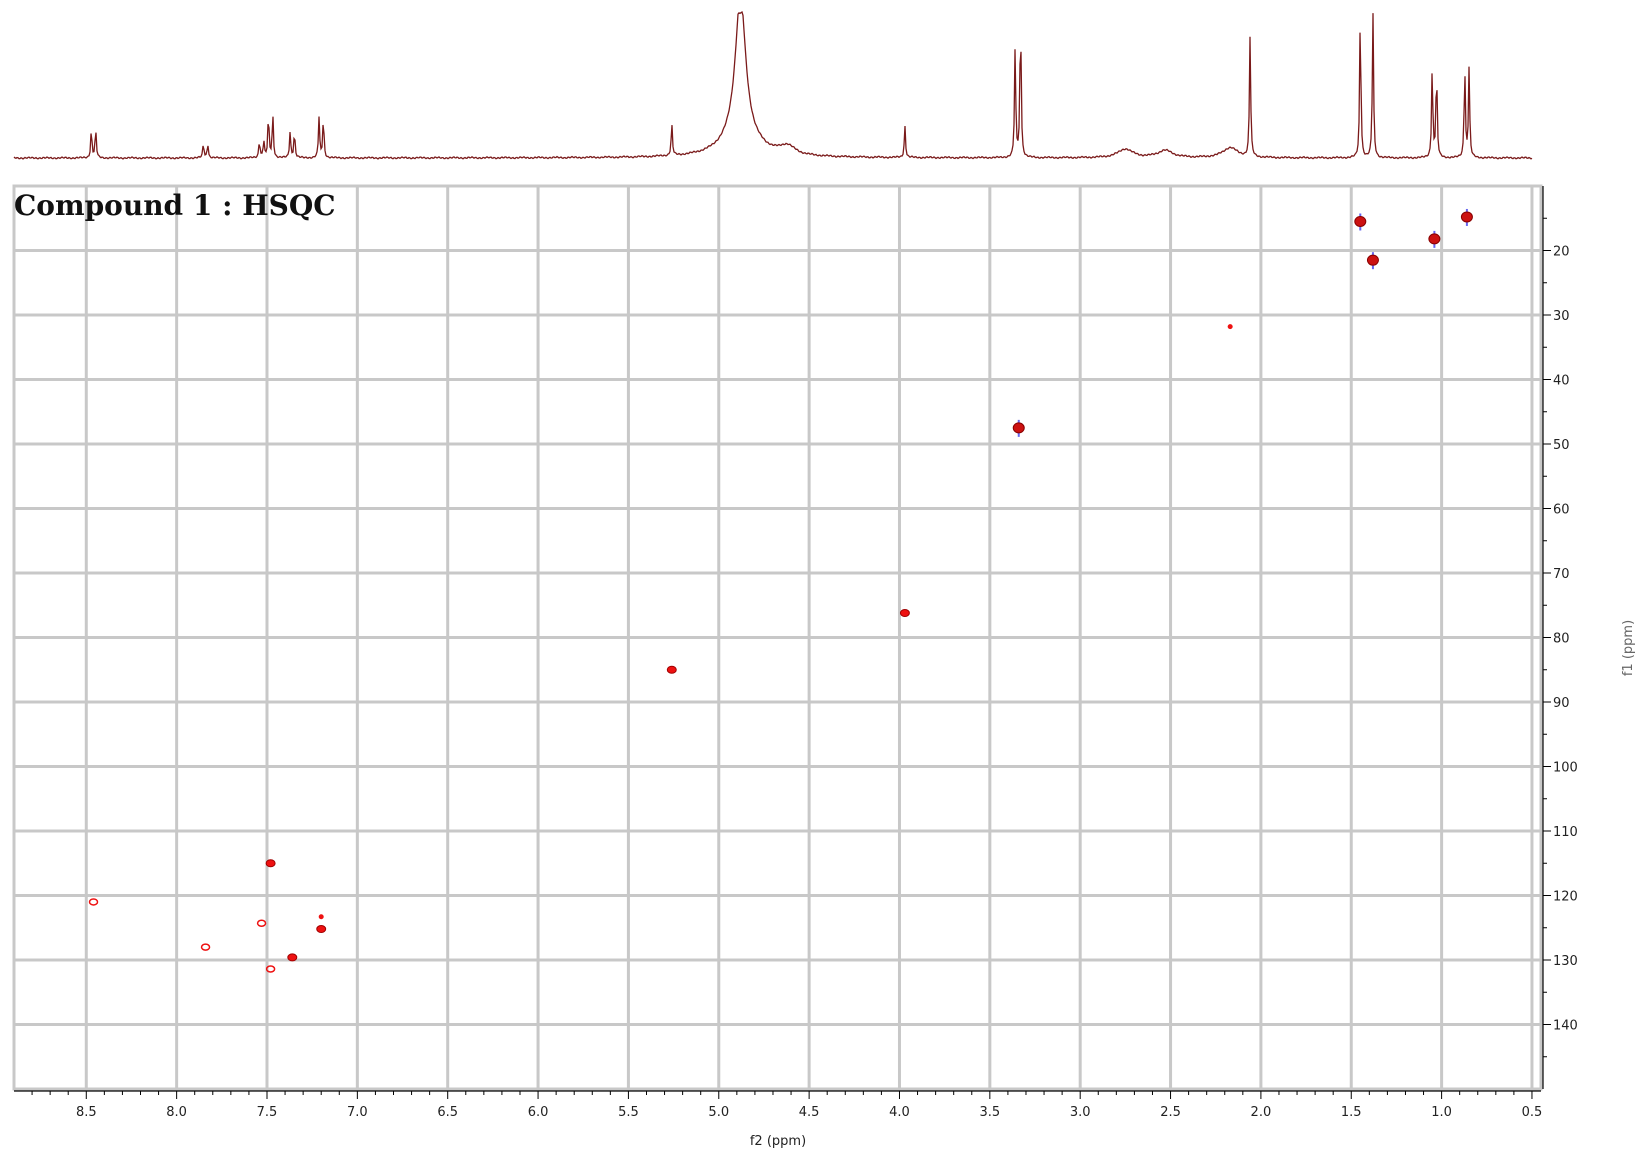 The height and width of the screenshot is (1155, 1646). I want to click on x-tick-label: 1.5, so click(1351, 1112).